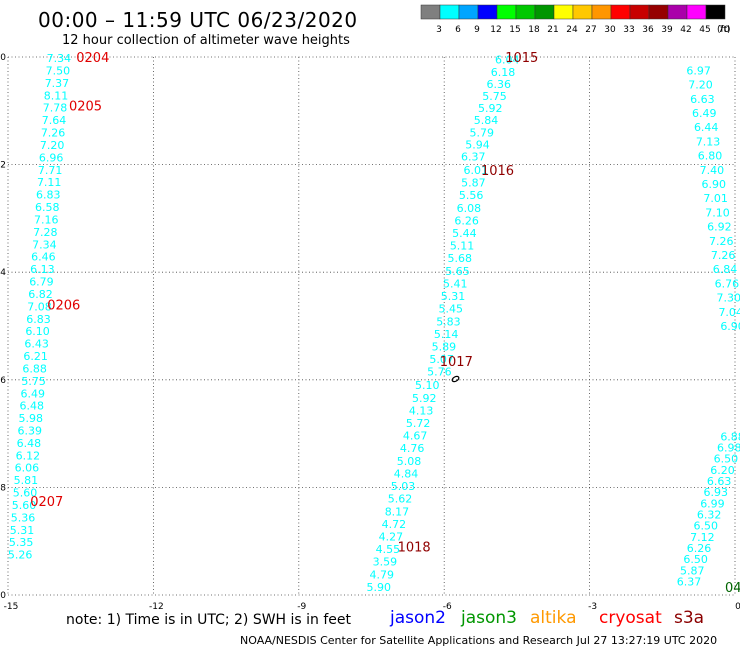 The image size is (740, 650). Describe the element at coordinates (717, 212) in the screenshot. I see `wave-height-label: 7.10` at that location.